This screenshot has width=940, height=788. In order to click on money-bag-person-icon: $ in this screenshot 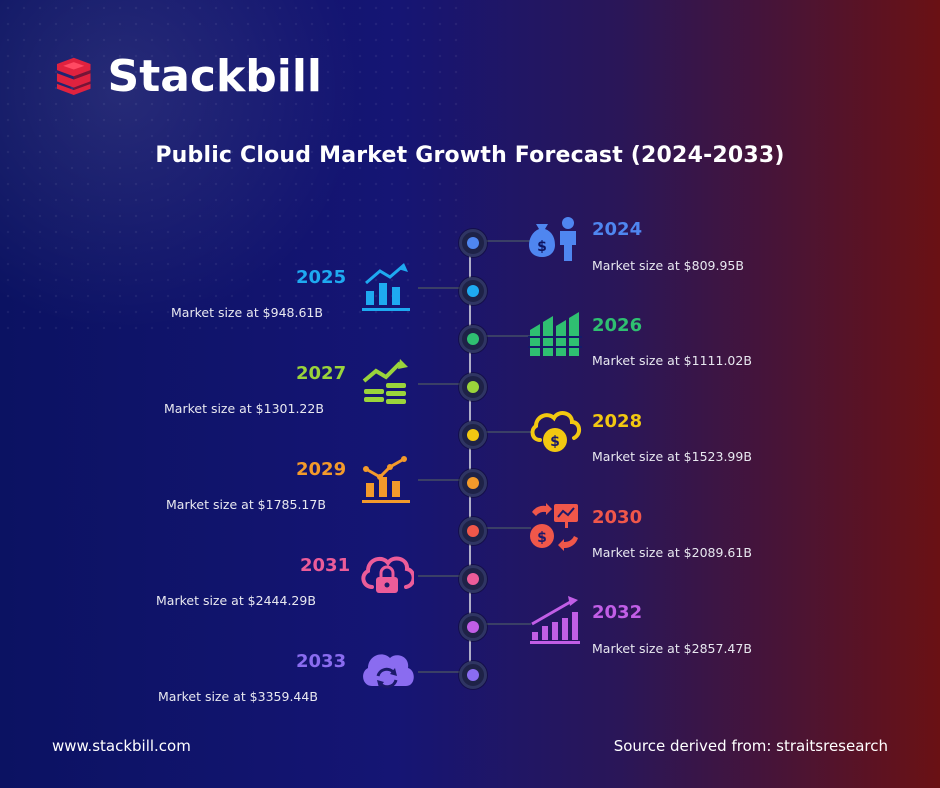, I will do `click(552, 239)`.